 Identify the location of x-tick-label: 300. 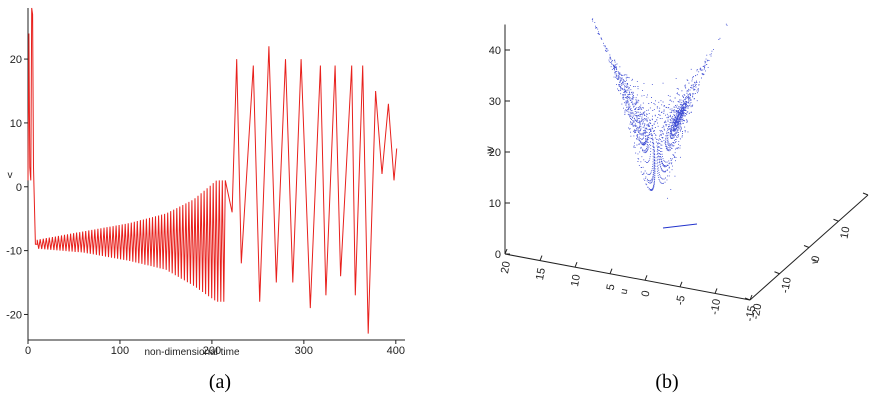
(304, 351).